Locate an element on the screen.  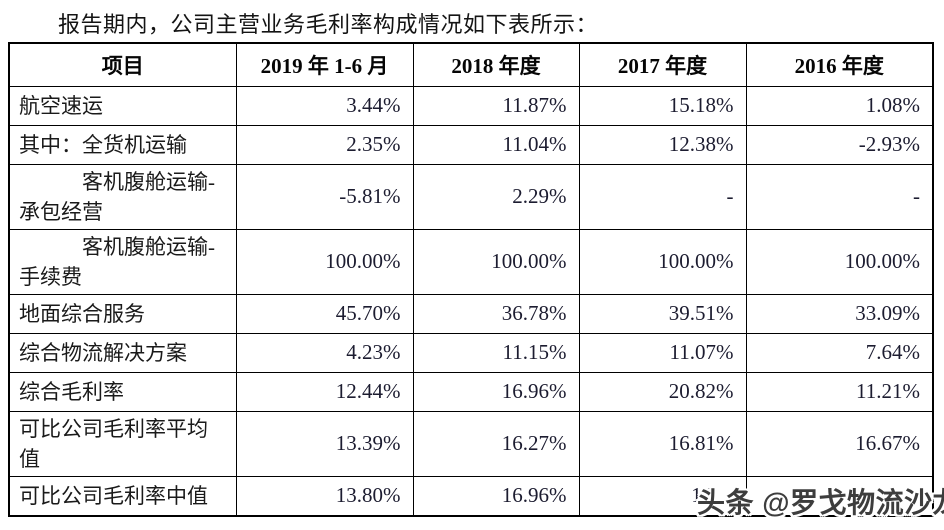
cell-value: 16.27% is located at coordinates (496, 443).